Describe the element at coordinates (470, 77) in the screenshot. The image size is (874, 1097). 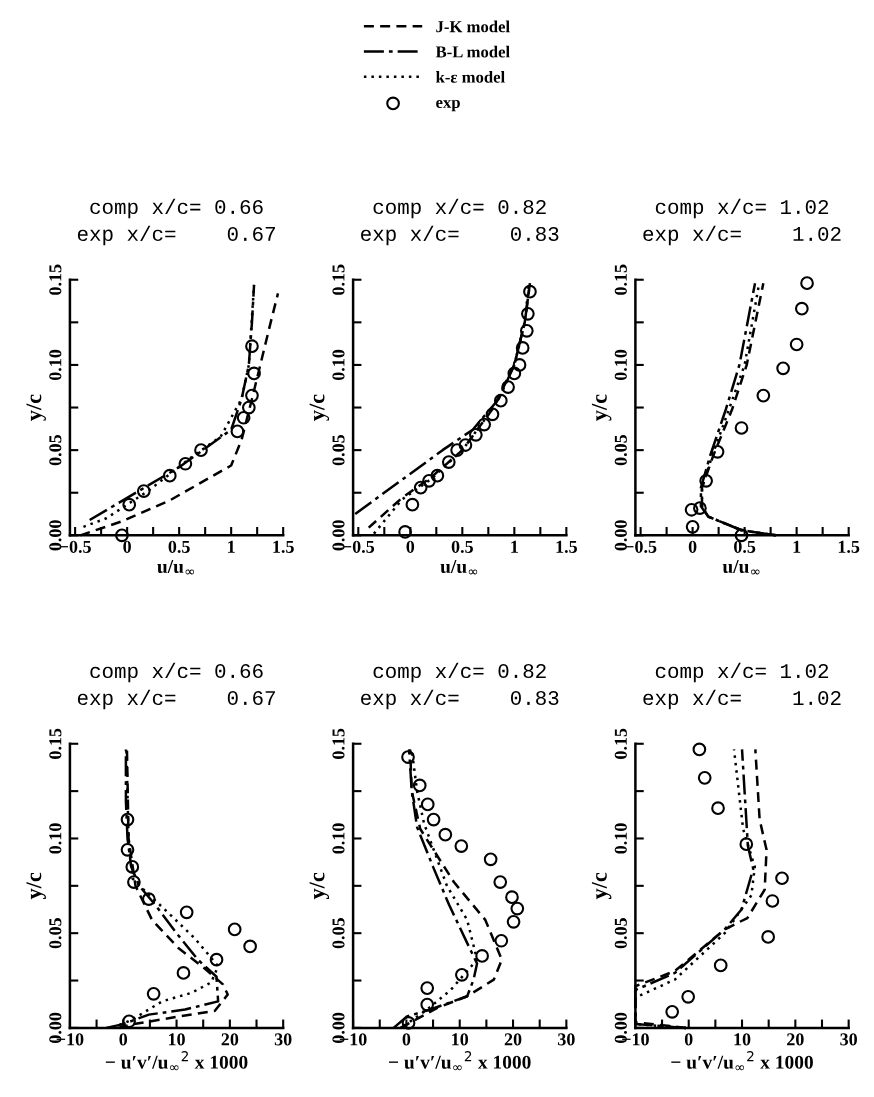
I see `legend-label: k-ε model` at that location.